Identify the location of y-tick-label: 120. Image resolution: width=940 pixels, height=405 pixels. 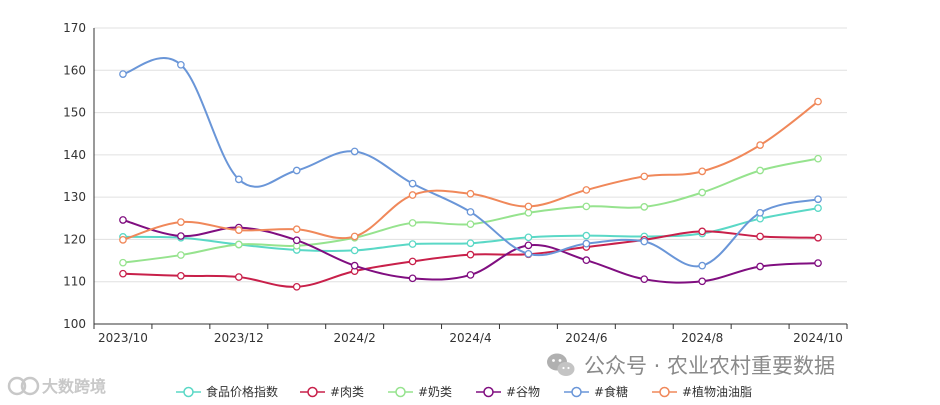
(74, 239).